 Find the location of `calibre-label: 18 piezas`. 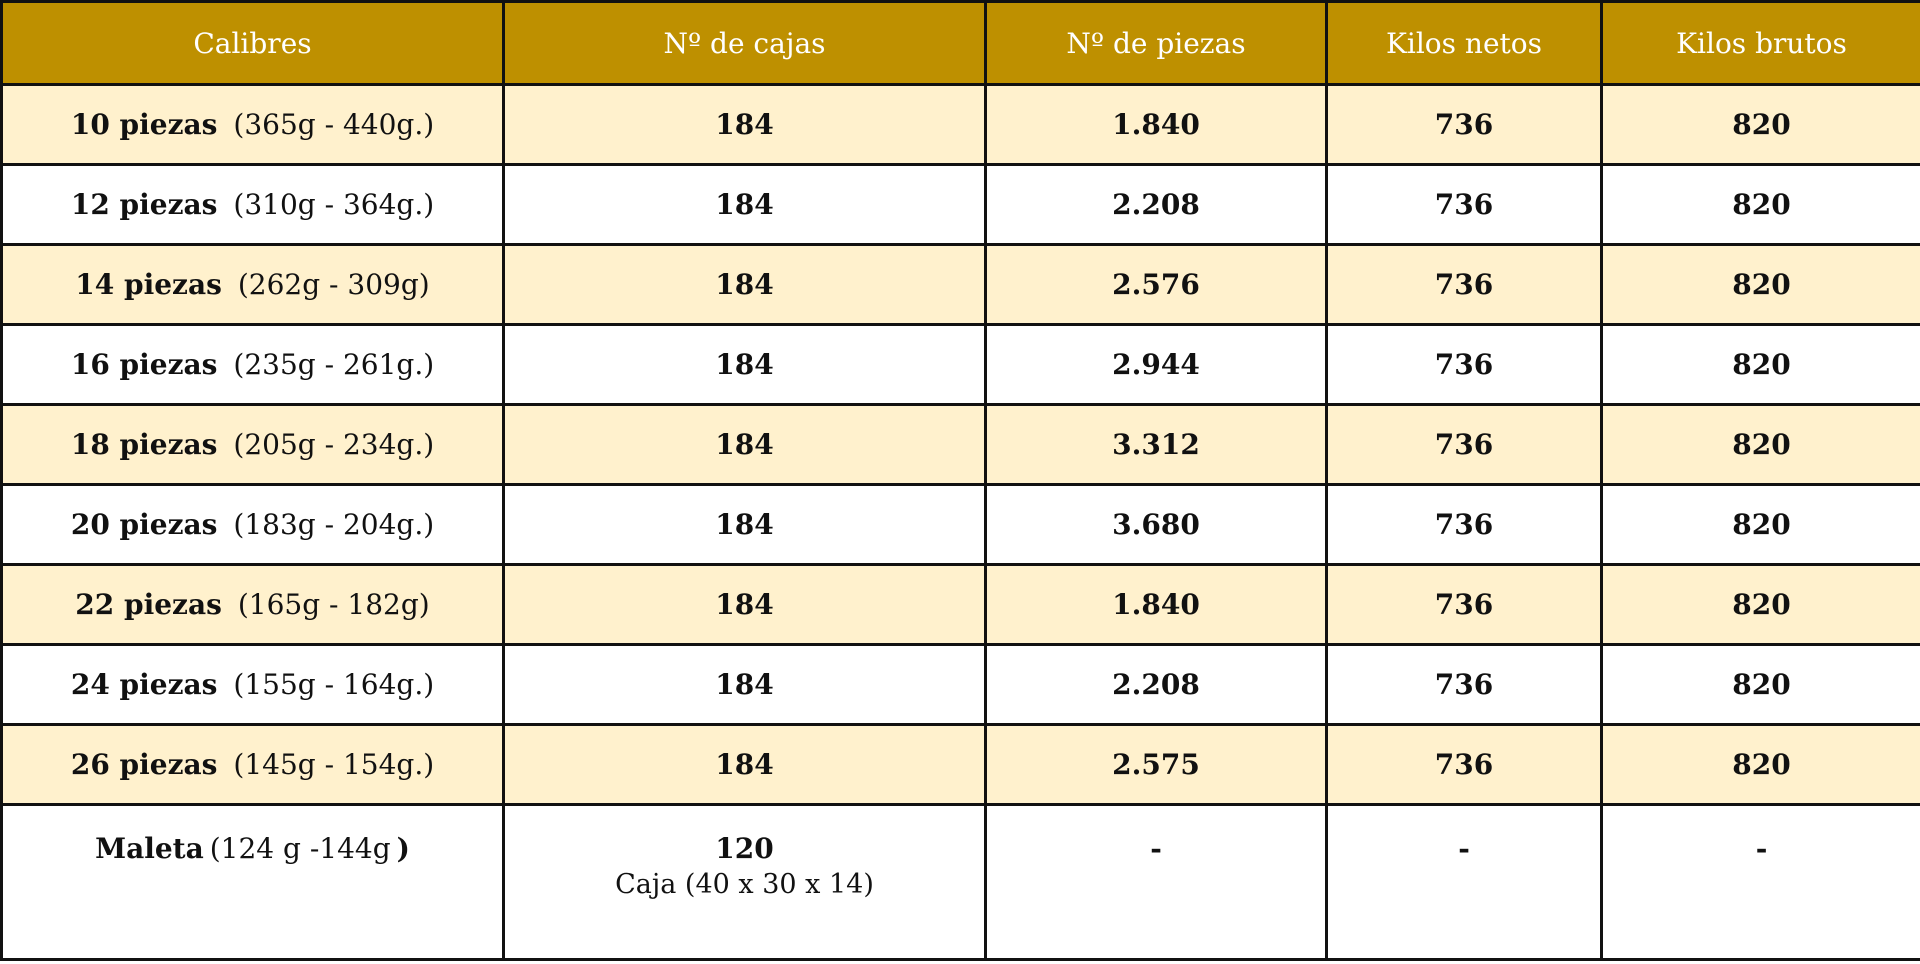

calibre-label: 18 piezas is located at coordinates (144, 444).